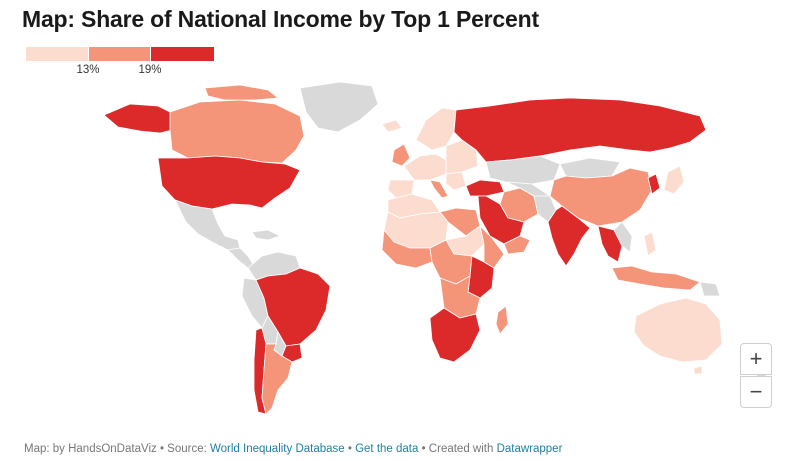 Image resolution: width=788 pixels, height=461 pixels. What do you see at coordinates (182, 54) in the screenshot?
I see `legend-swatch-high` at bounding box center [182, 54].